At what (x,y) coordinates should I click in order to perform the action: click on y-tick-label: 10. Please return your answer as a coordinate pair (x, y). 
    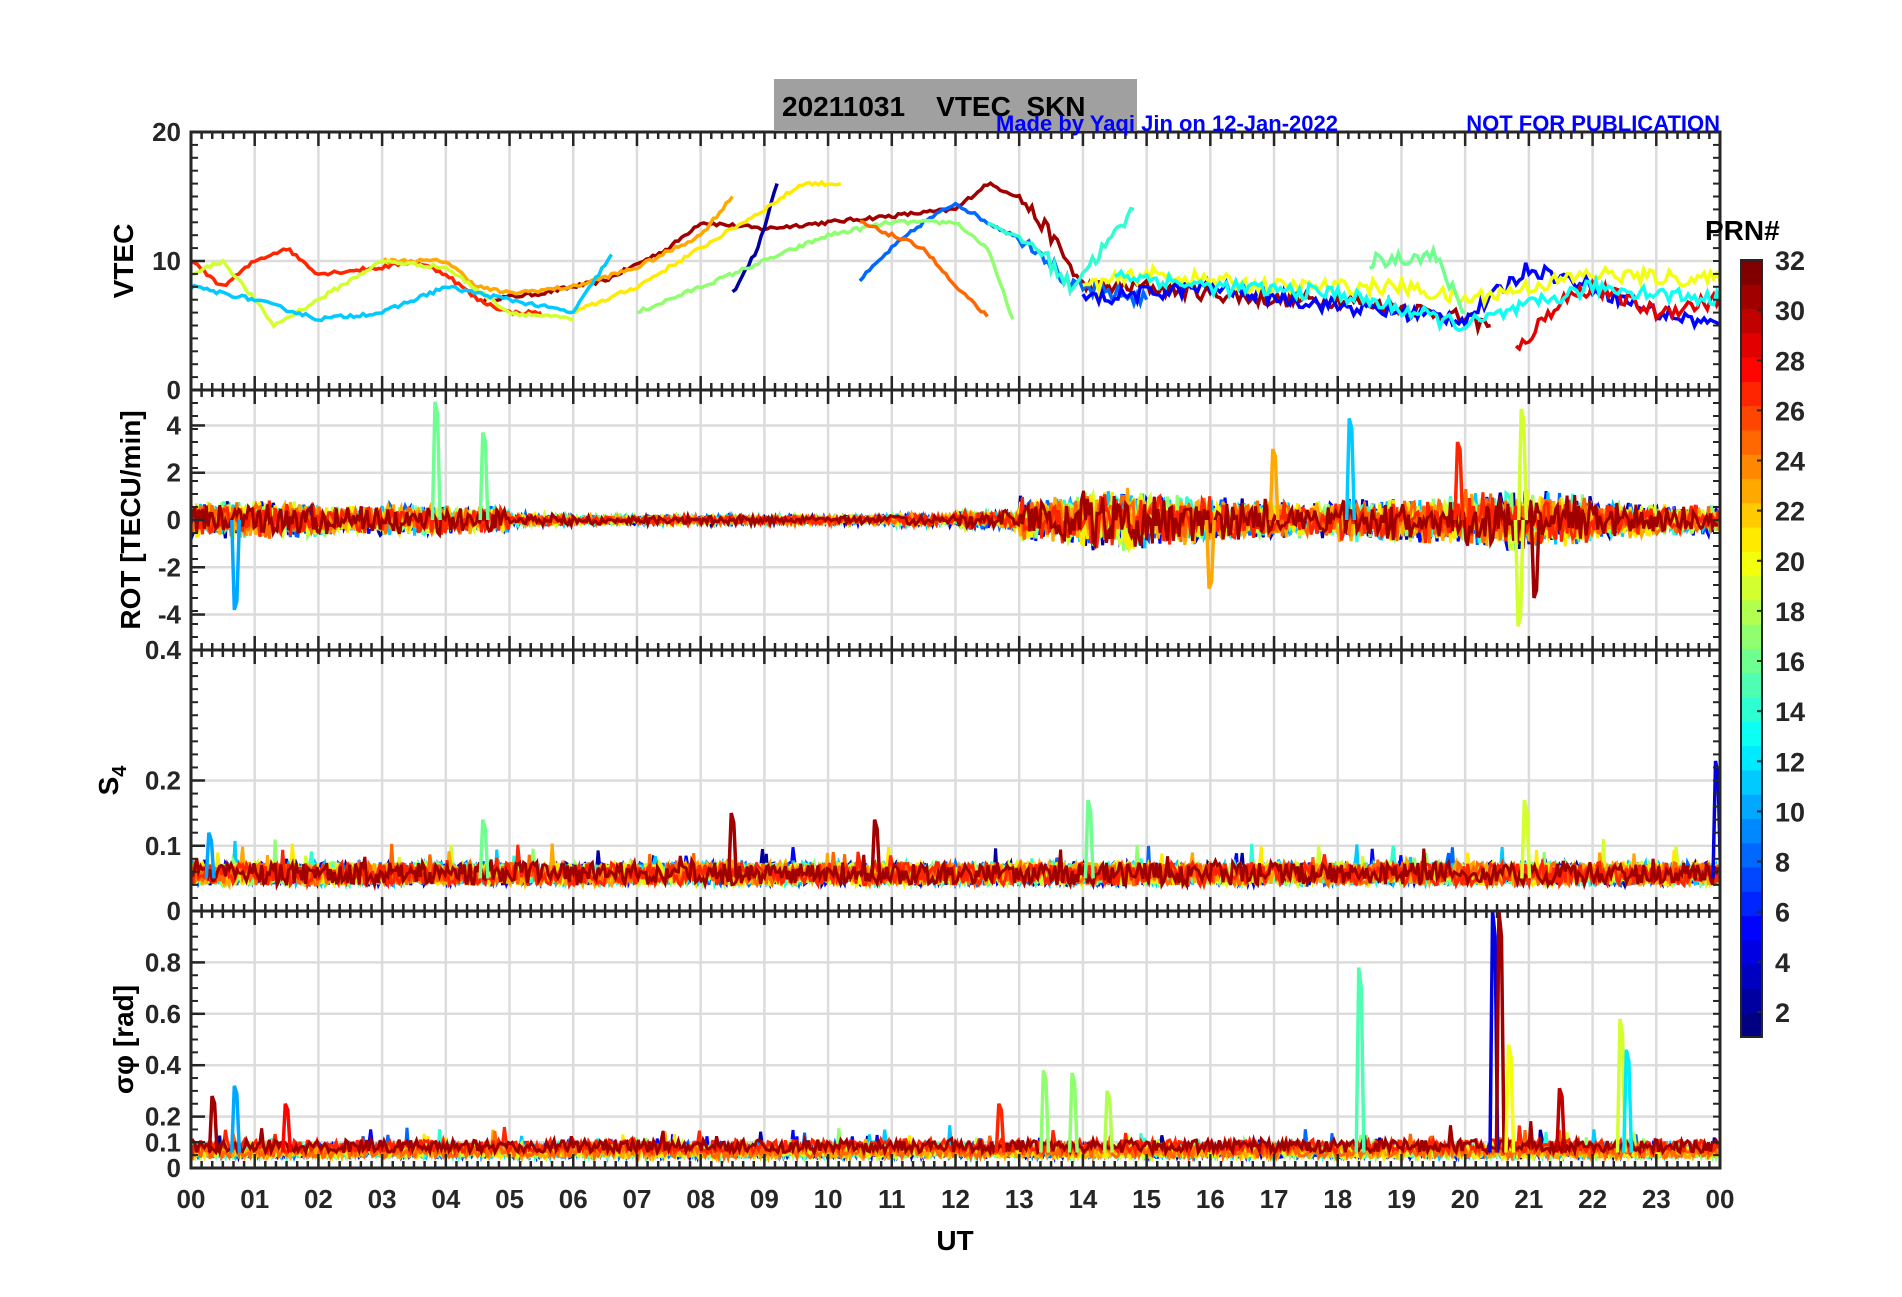
    Looking at the image, I should click on (166, 261).